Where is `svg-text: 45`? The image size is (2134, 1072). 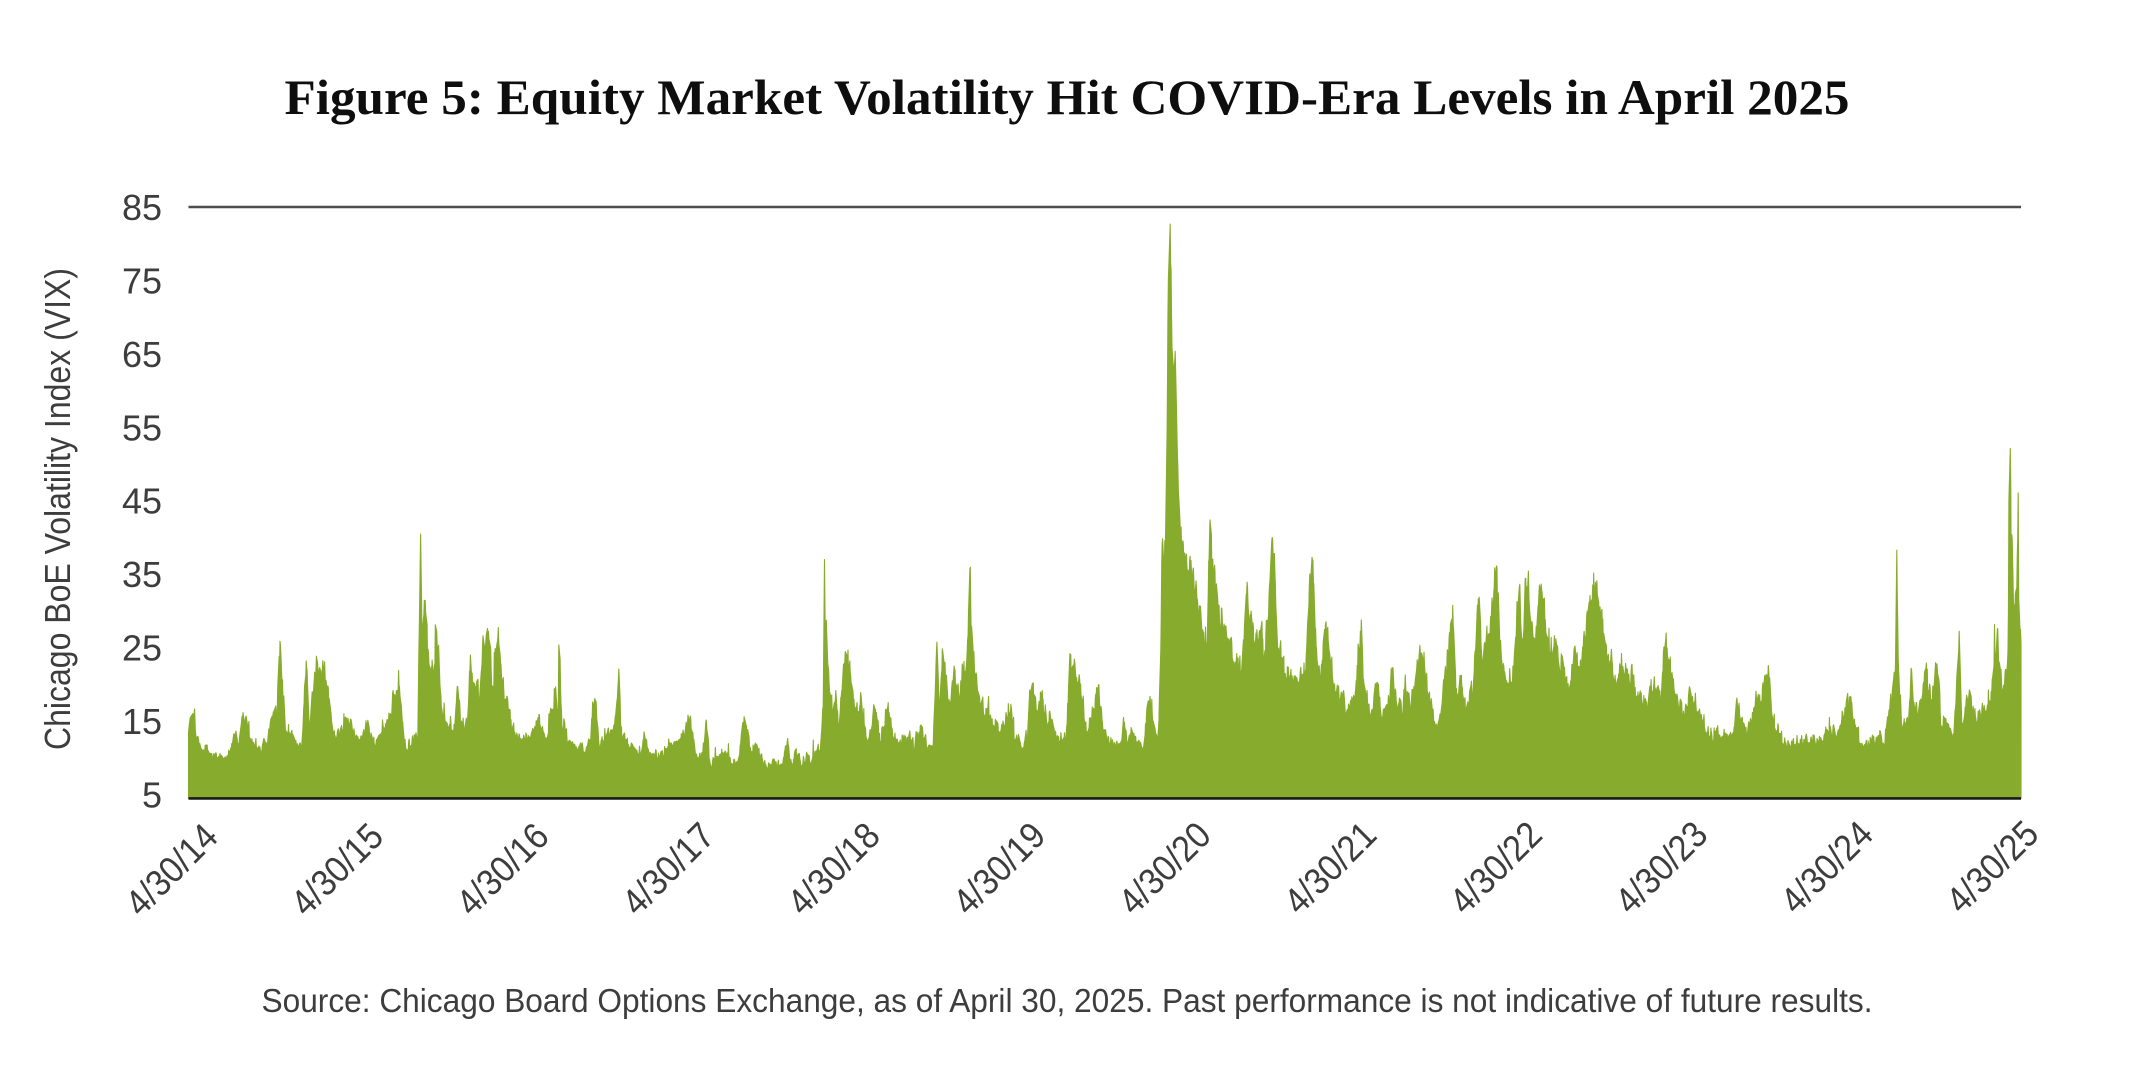
svg-text: 45 is located at coordinates (142, 501).